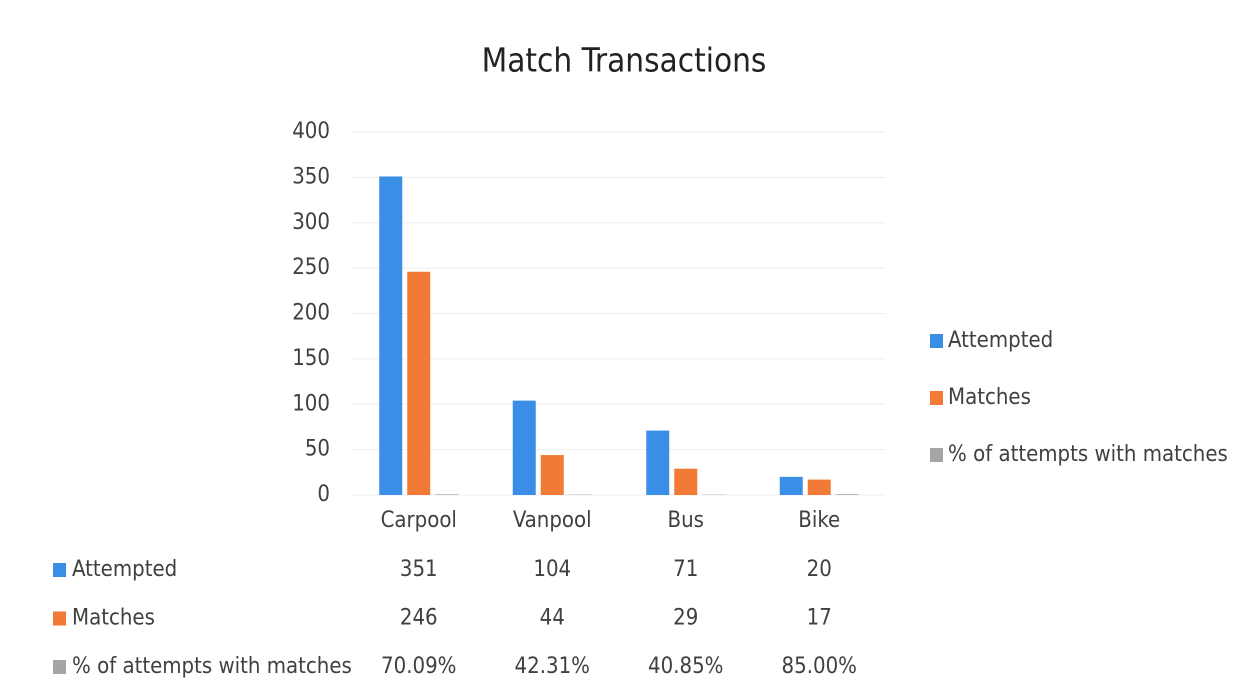 The height and width of the screenshot is (698, 1243). Describe the element at coordinates (552, 666) in the screenshot. I see `table-cell: 42.31%` at that location.